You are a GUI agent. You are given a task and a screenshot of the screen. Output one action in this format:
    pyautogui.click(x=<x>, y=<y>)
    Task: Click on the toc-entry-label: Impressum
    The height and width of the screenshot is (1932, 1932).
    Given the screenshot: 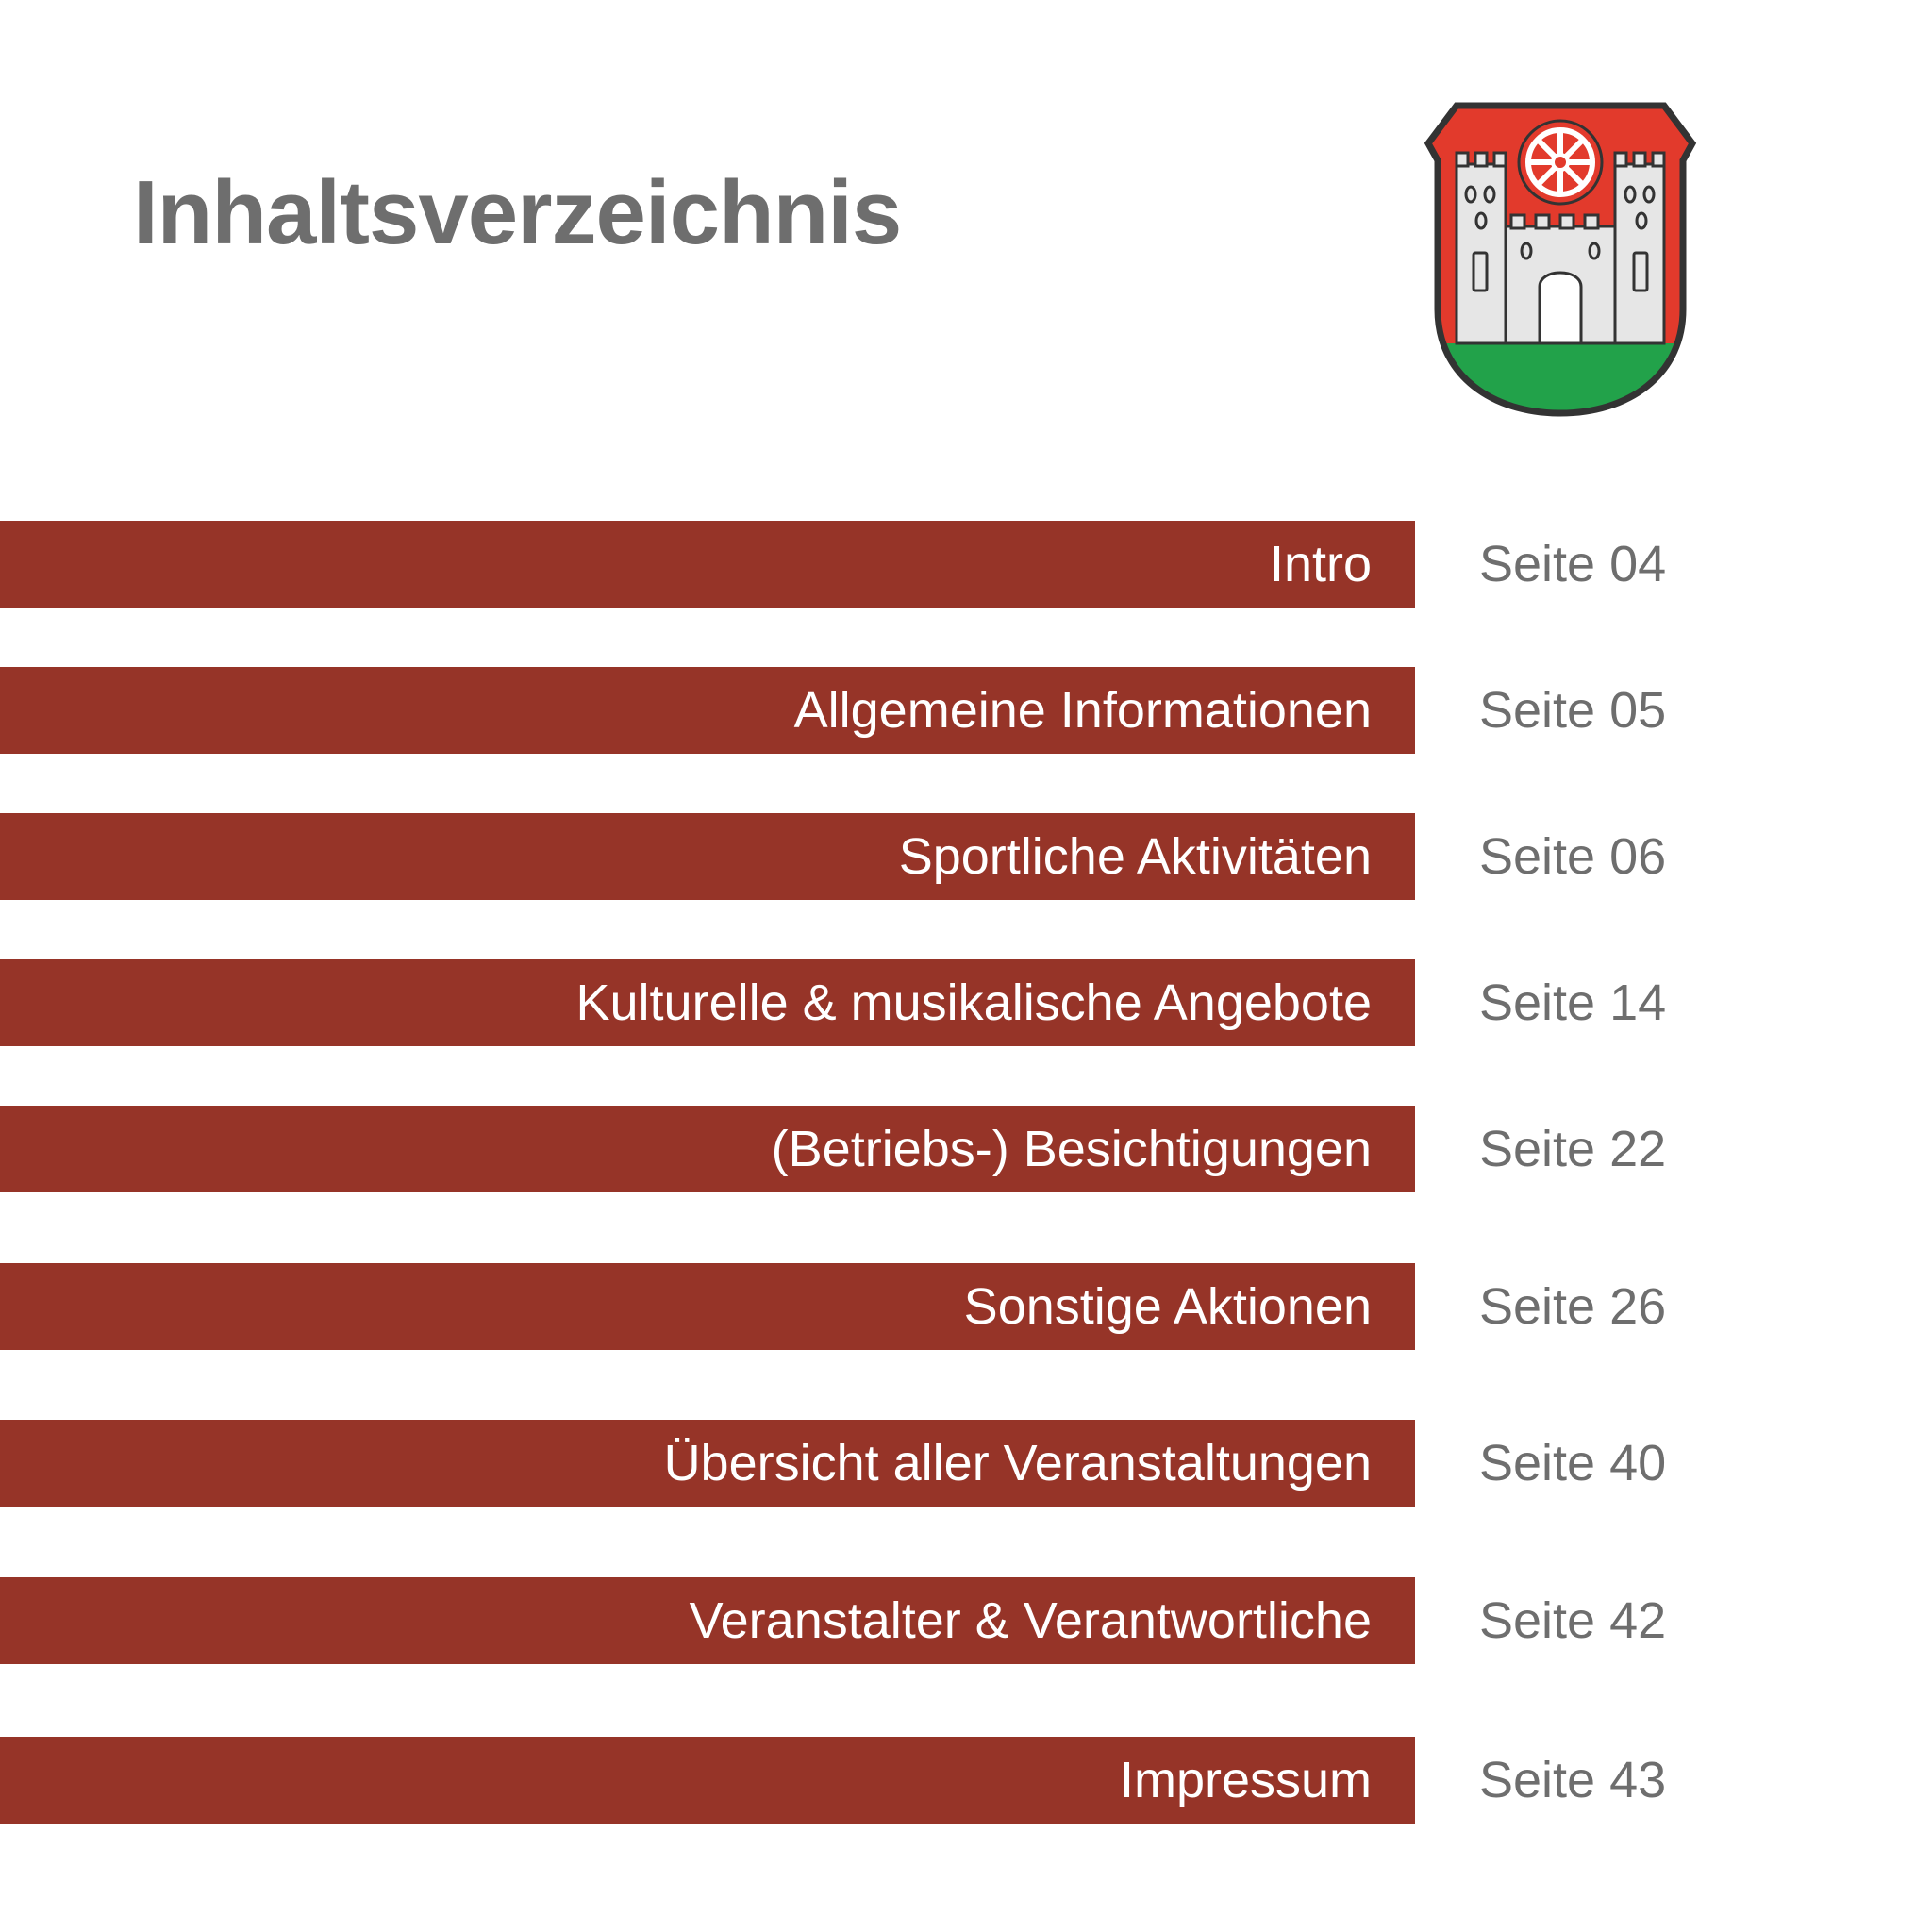 What is the action you would take?
    pyautogui.click(x=1245, y=1780)
    